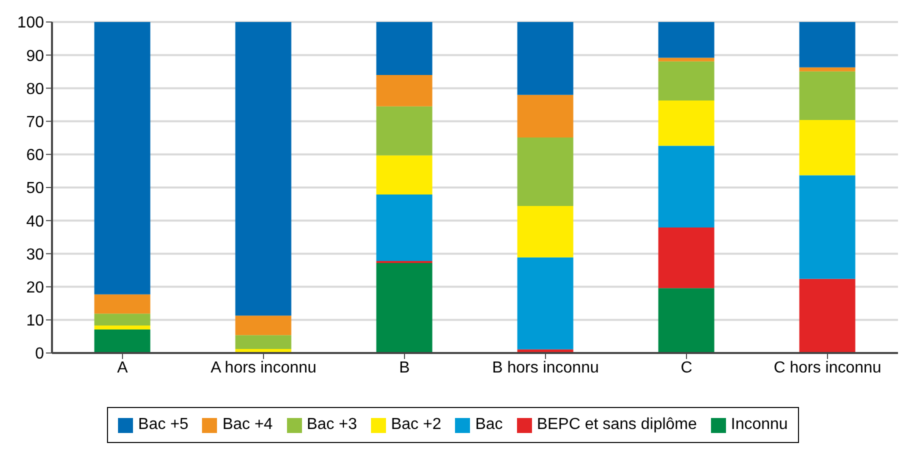  I want to click on x-tick-label: A, so click(122, 367).